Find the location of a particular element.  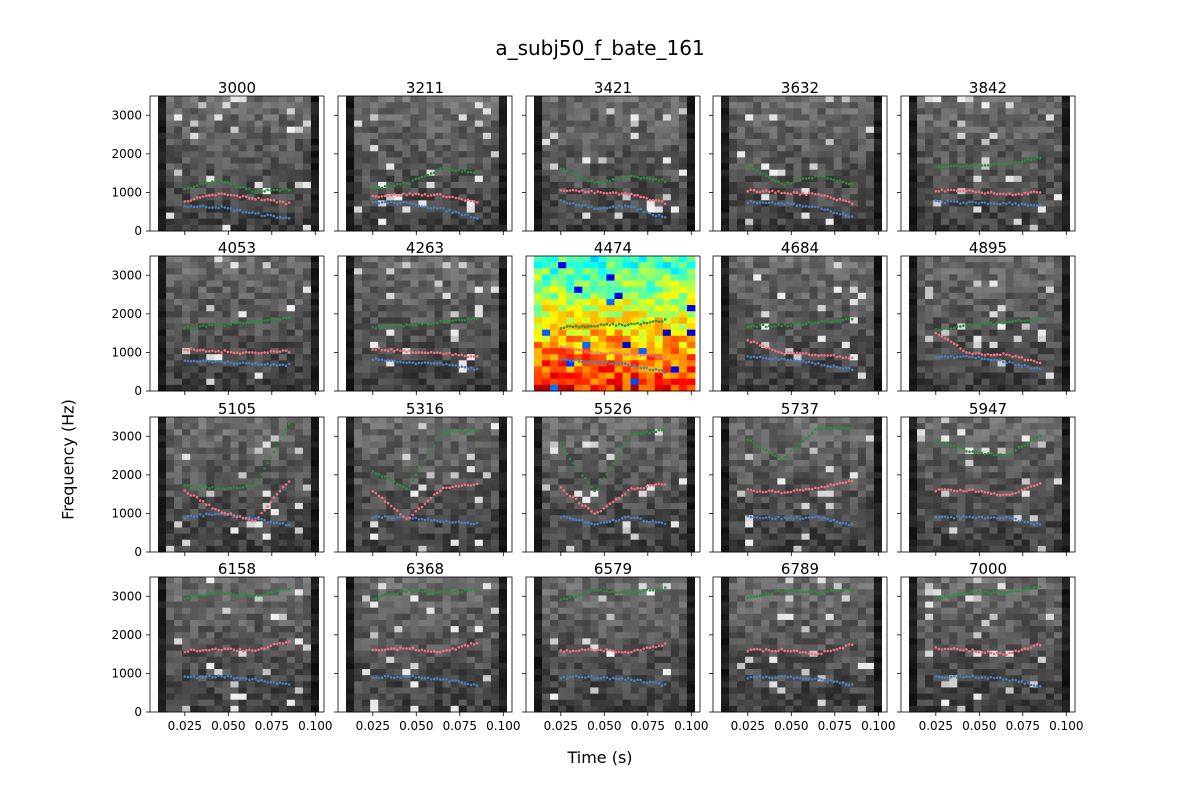

formant-f3-series is located at coordinates (613, 324).